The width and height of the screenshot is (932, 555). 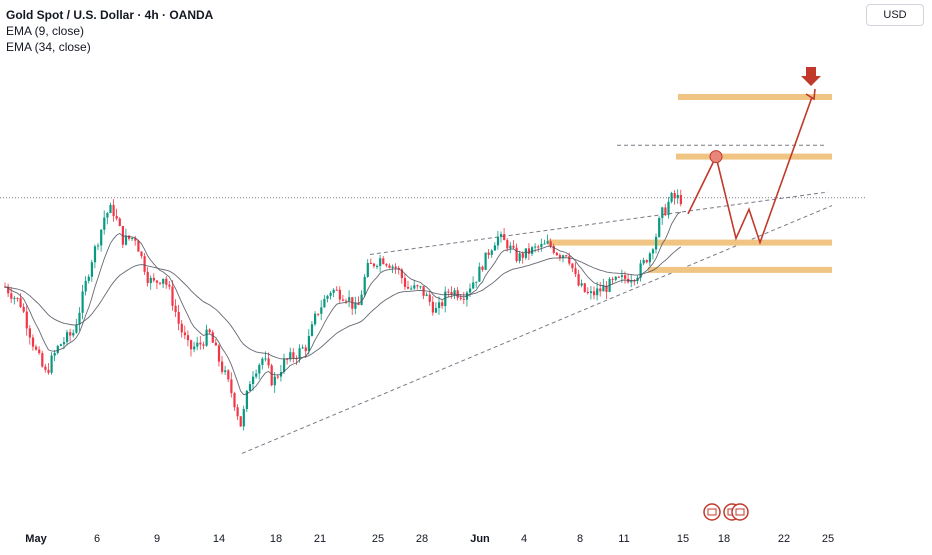 What do you see at coordinates (810, 94) in the screenshot?
I see `projection-arrowhead` at bounding box center [810, 94].